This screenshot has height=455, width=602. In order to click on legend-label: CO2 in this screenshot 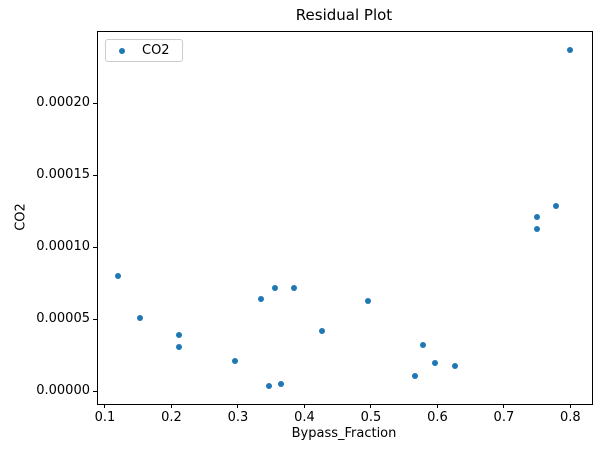, I will do `click(156, 50)`.